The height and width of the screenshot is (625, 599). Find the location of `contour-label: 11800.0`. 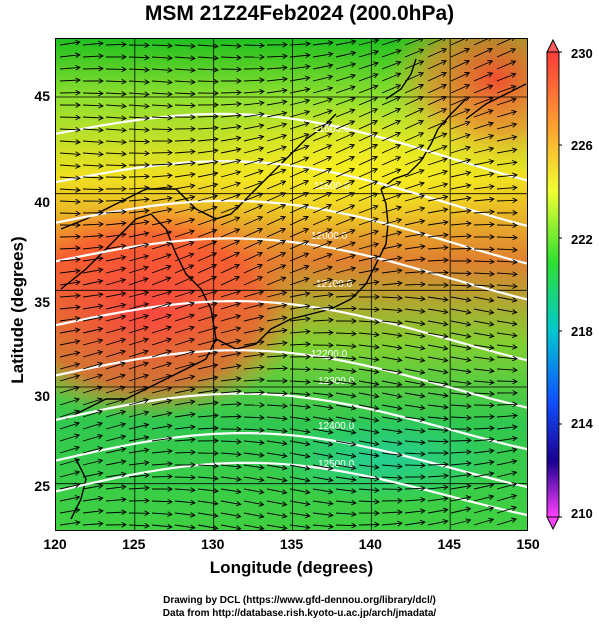

contour-label: 11800.0 is located at coordinates (332, 186).